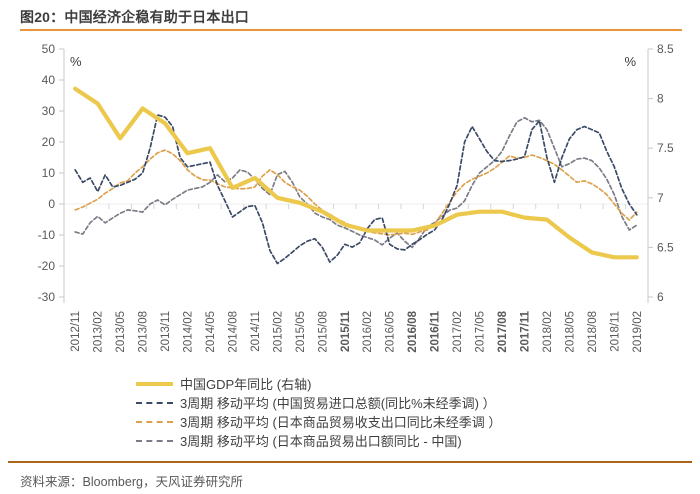 The height and width of the screenshot is (494, 700). Describe the element at coordinates (323, 332) in the screenshot. I see `x-axis-label: 2015/08` at that location.